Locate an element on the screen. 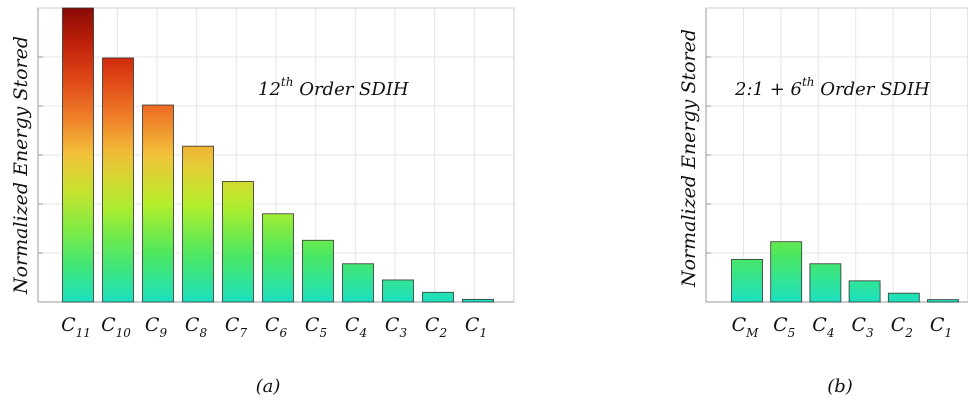 This screenshot has width=968, height=403. y-axis-label-b: Normalized Energy Stored is located at coordinates (689, 158).